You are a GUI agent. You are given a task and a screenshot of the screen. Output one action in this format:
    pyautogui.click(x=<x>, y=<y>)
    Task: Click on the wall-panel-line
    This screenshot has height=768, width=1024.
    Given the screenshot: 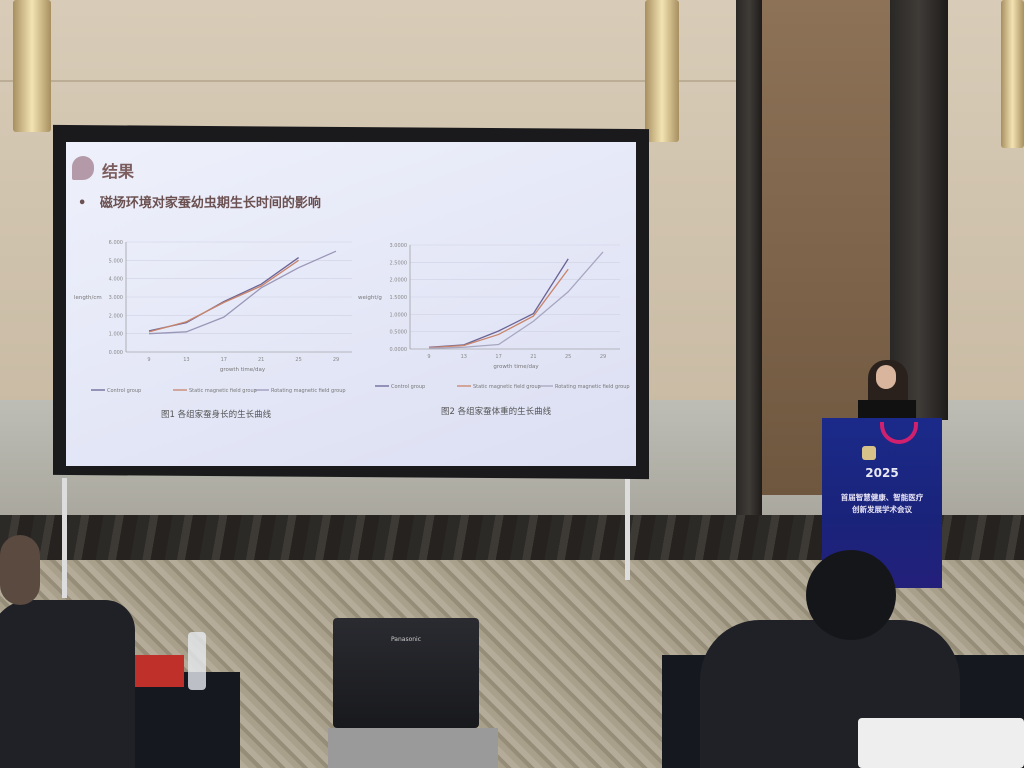 What is the action you would take?
    pyautogui.click(x=370, y=81)
    